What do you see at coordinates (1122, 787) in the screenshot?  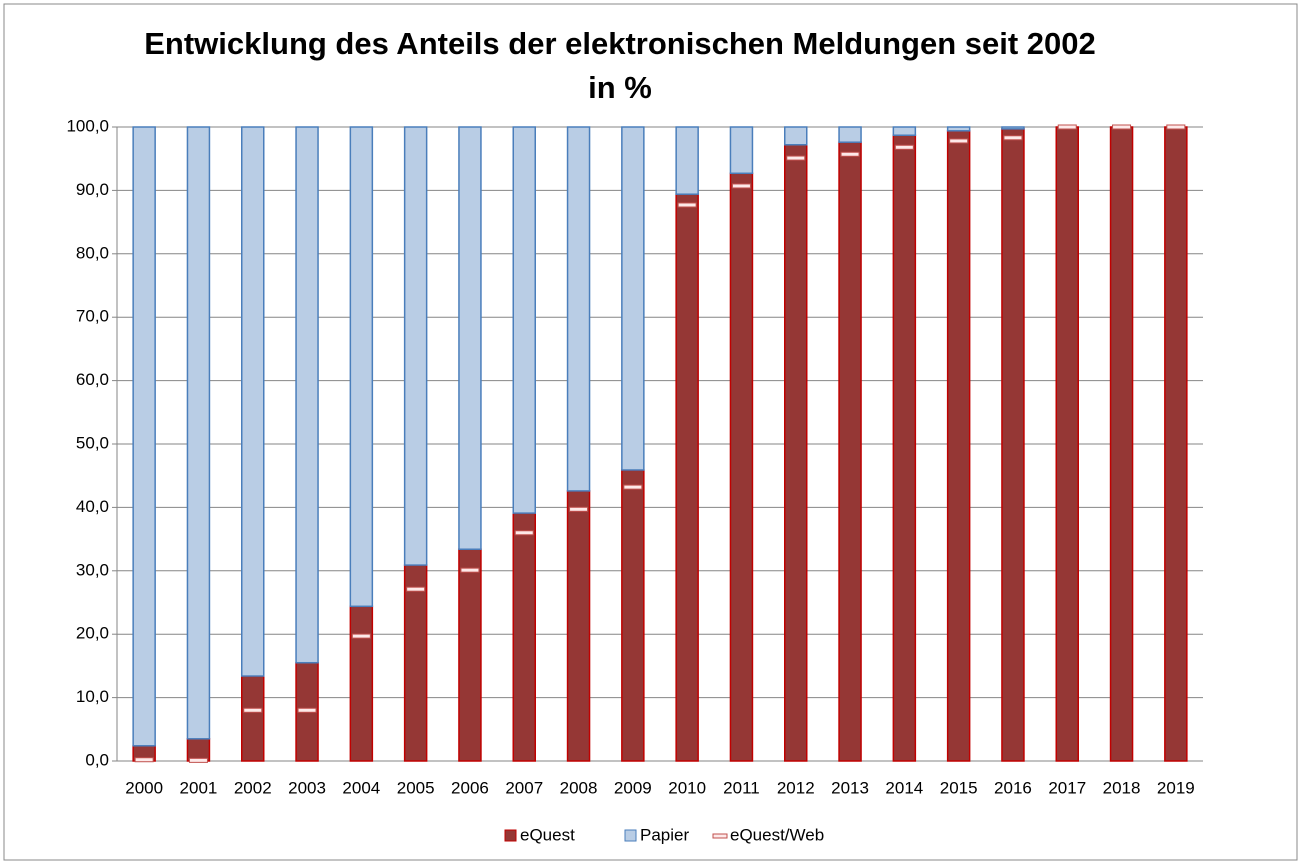 I see `x-tick-label: 2018` at bounding box center [1122, 787].